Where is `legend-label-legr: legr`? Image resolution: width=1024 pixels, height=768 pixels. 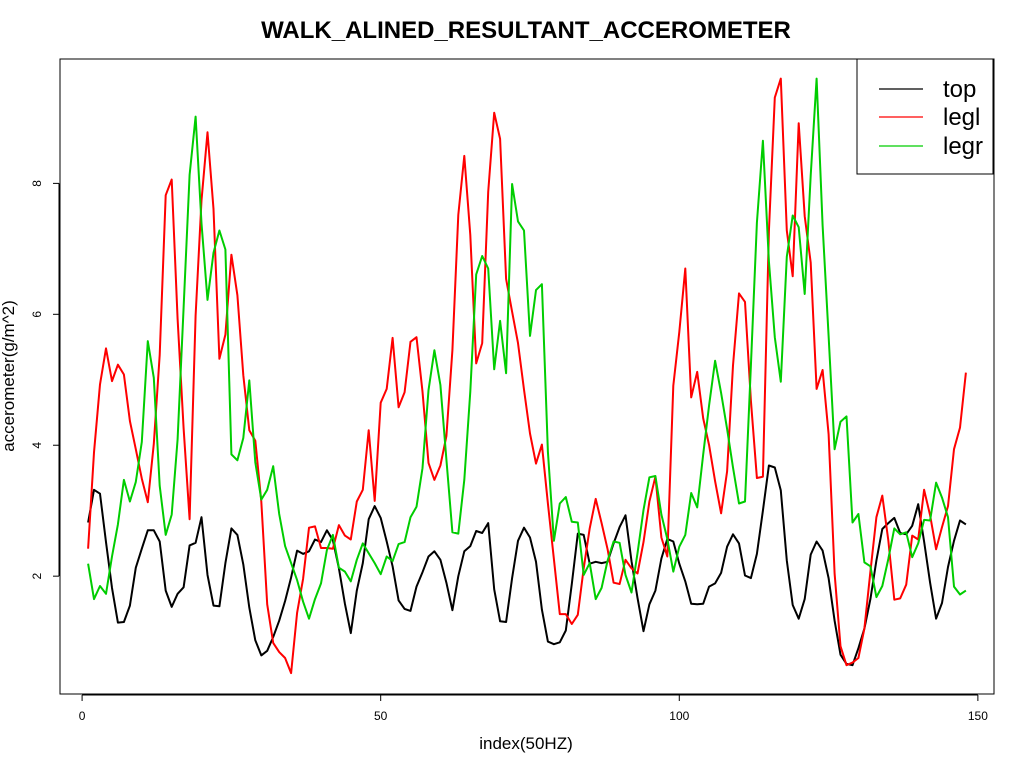 legend-label-legr: legr is located at coordinates (963, 146).